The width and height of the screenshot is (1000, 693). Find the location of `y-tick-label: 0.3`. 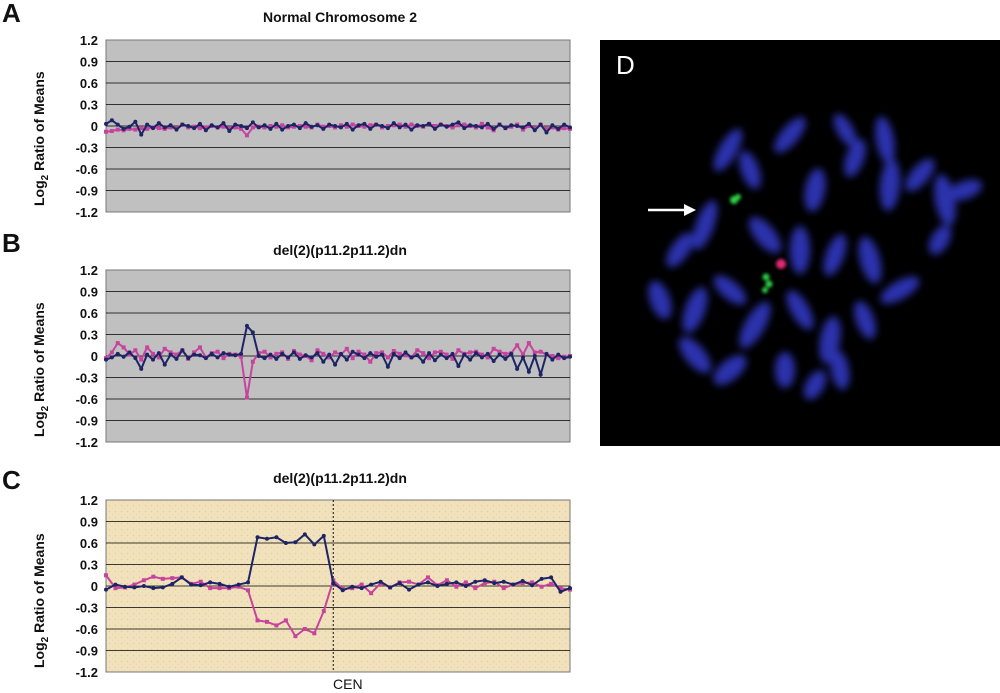

y-tick-label: 0.3 is located at coordinates (89, 335).